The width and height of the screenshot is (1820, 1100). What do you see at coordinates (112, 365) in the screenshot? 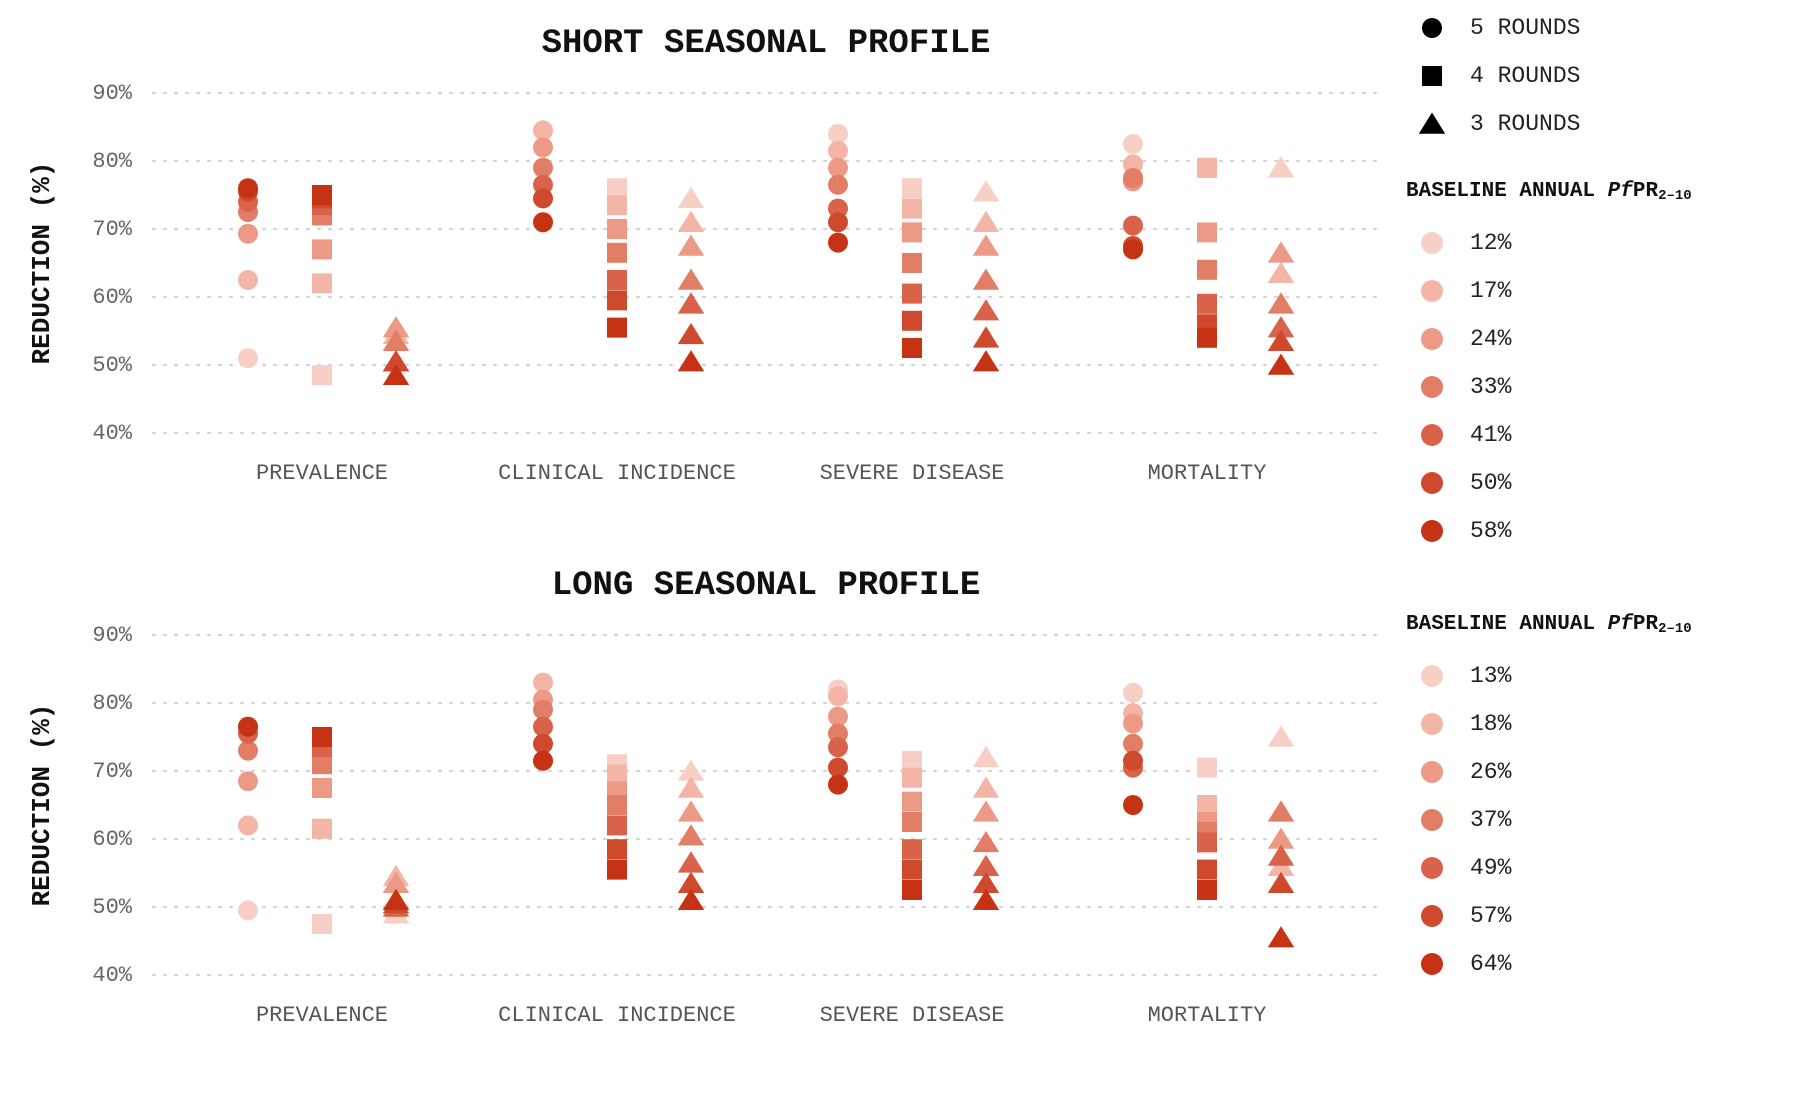
I see `y-tick-label: 50%` at bounding box center [112, 365].